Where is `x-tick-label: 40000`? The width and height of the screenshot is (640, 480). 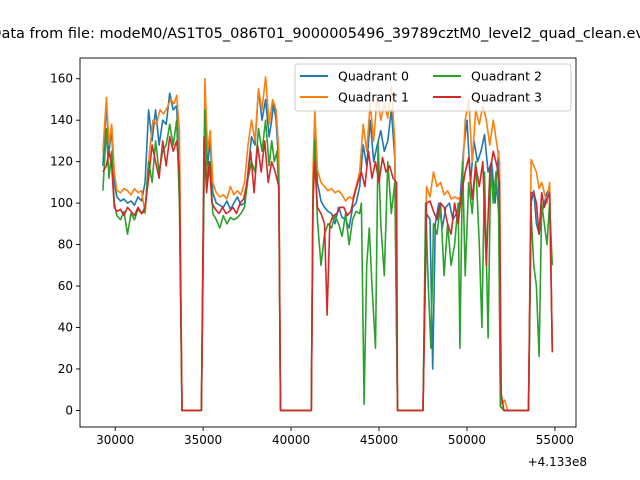
x-tick-label: 40000 is located at coordinates (291, 440).